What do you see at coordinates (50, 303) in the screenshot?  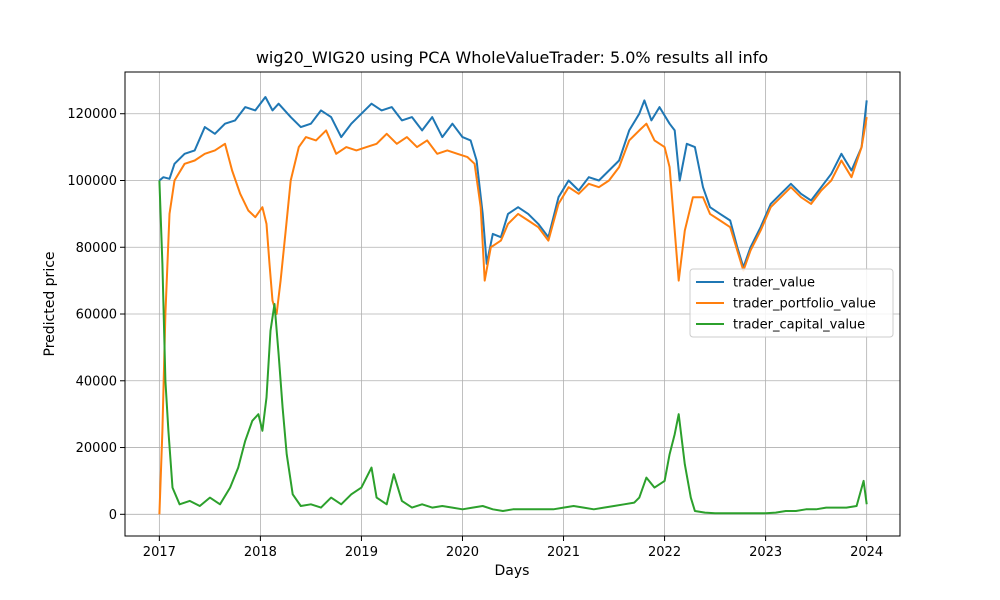 I see `y-axis-label: Predicted price` at bounding box center [50, 303].